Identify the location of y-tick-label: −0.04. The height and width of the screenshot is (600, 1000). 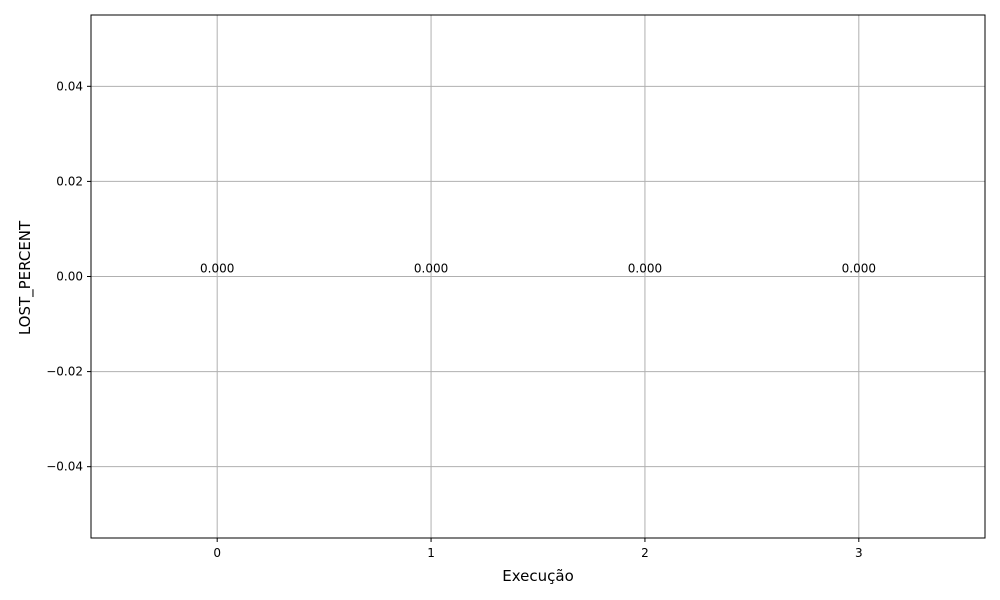
(64, 467).